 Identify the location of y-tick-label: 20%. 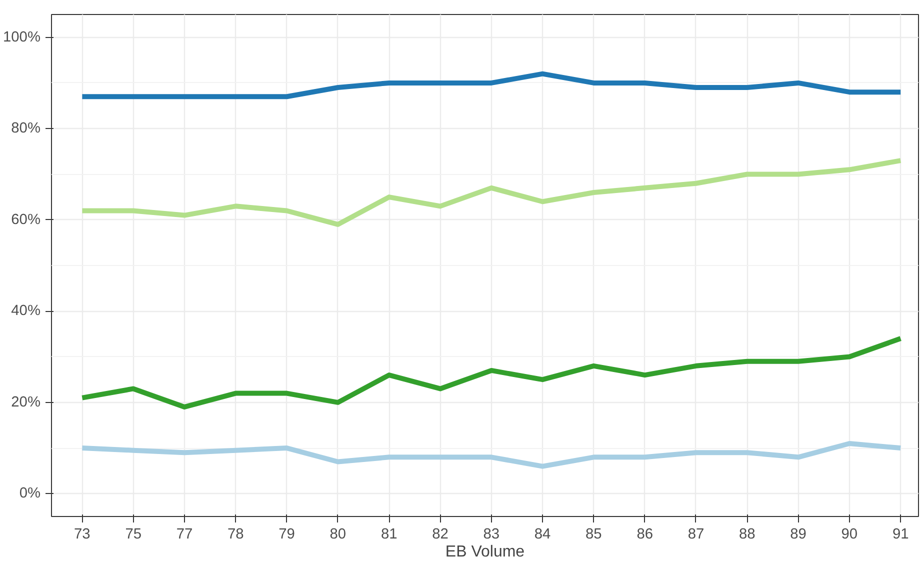
(26, 402).